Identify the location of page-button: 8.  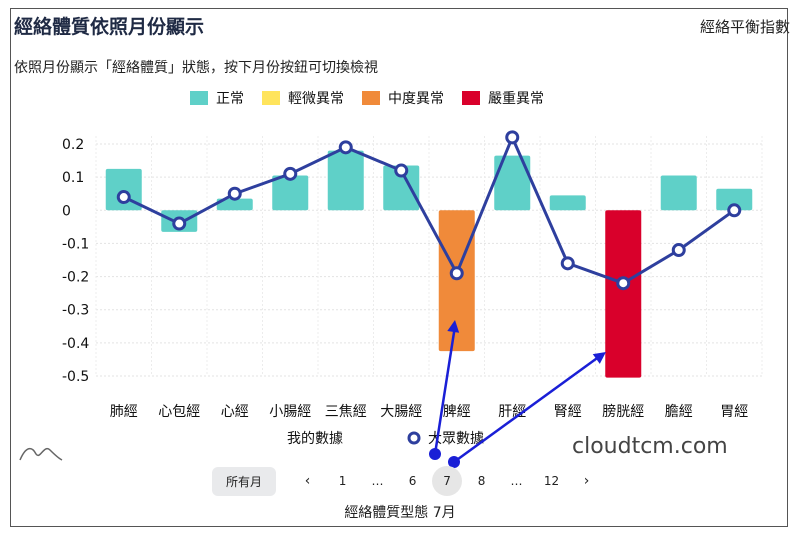
(481, 481).